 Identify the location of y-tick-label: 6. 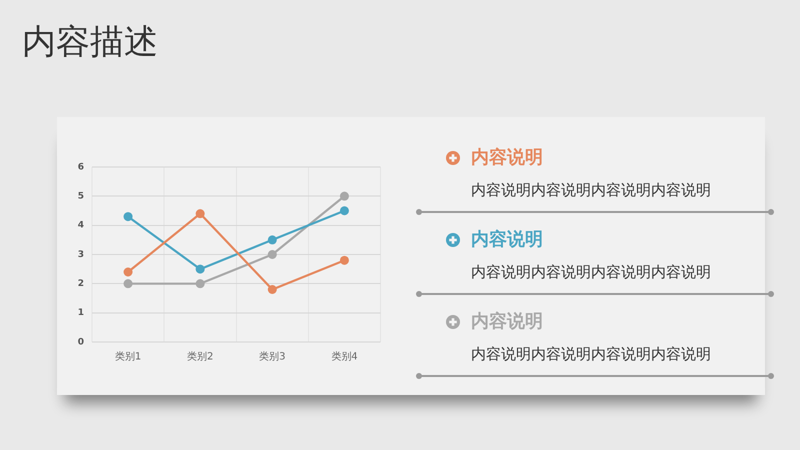
(81, 167).